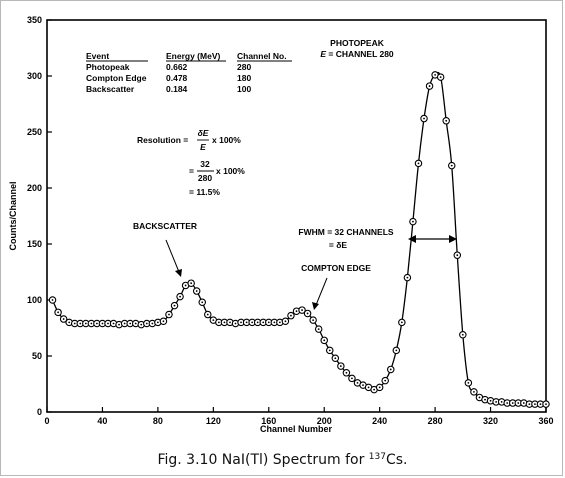 This screenshot has width=565, height=478. What do you see at coordinates (299, 416) in the screenshot?
I see `x-axis-ticks: 0 40 80 120 160 200 240 280 320 360` at bounding box center [299, 416].